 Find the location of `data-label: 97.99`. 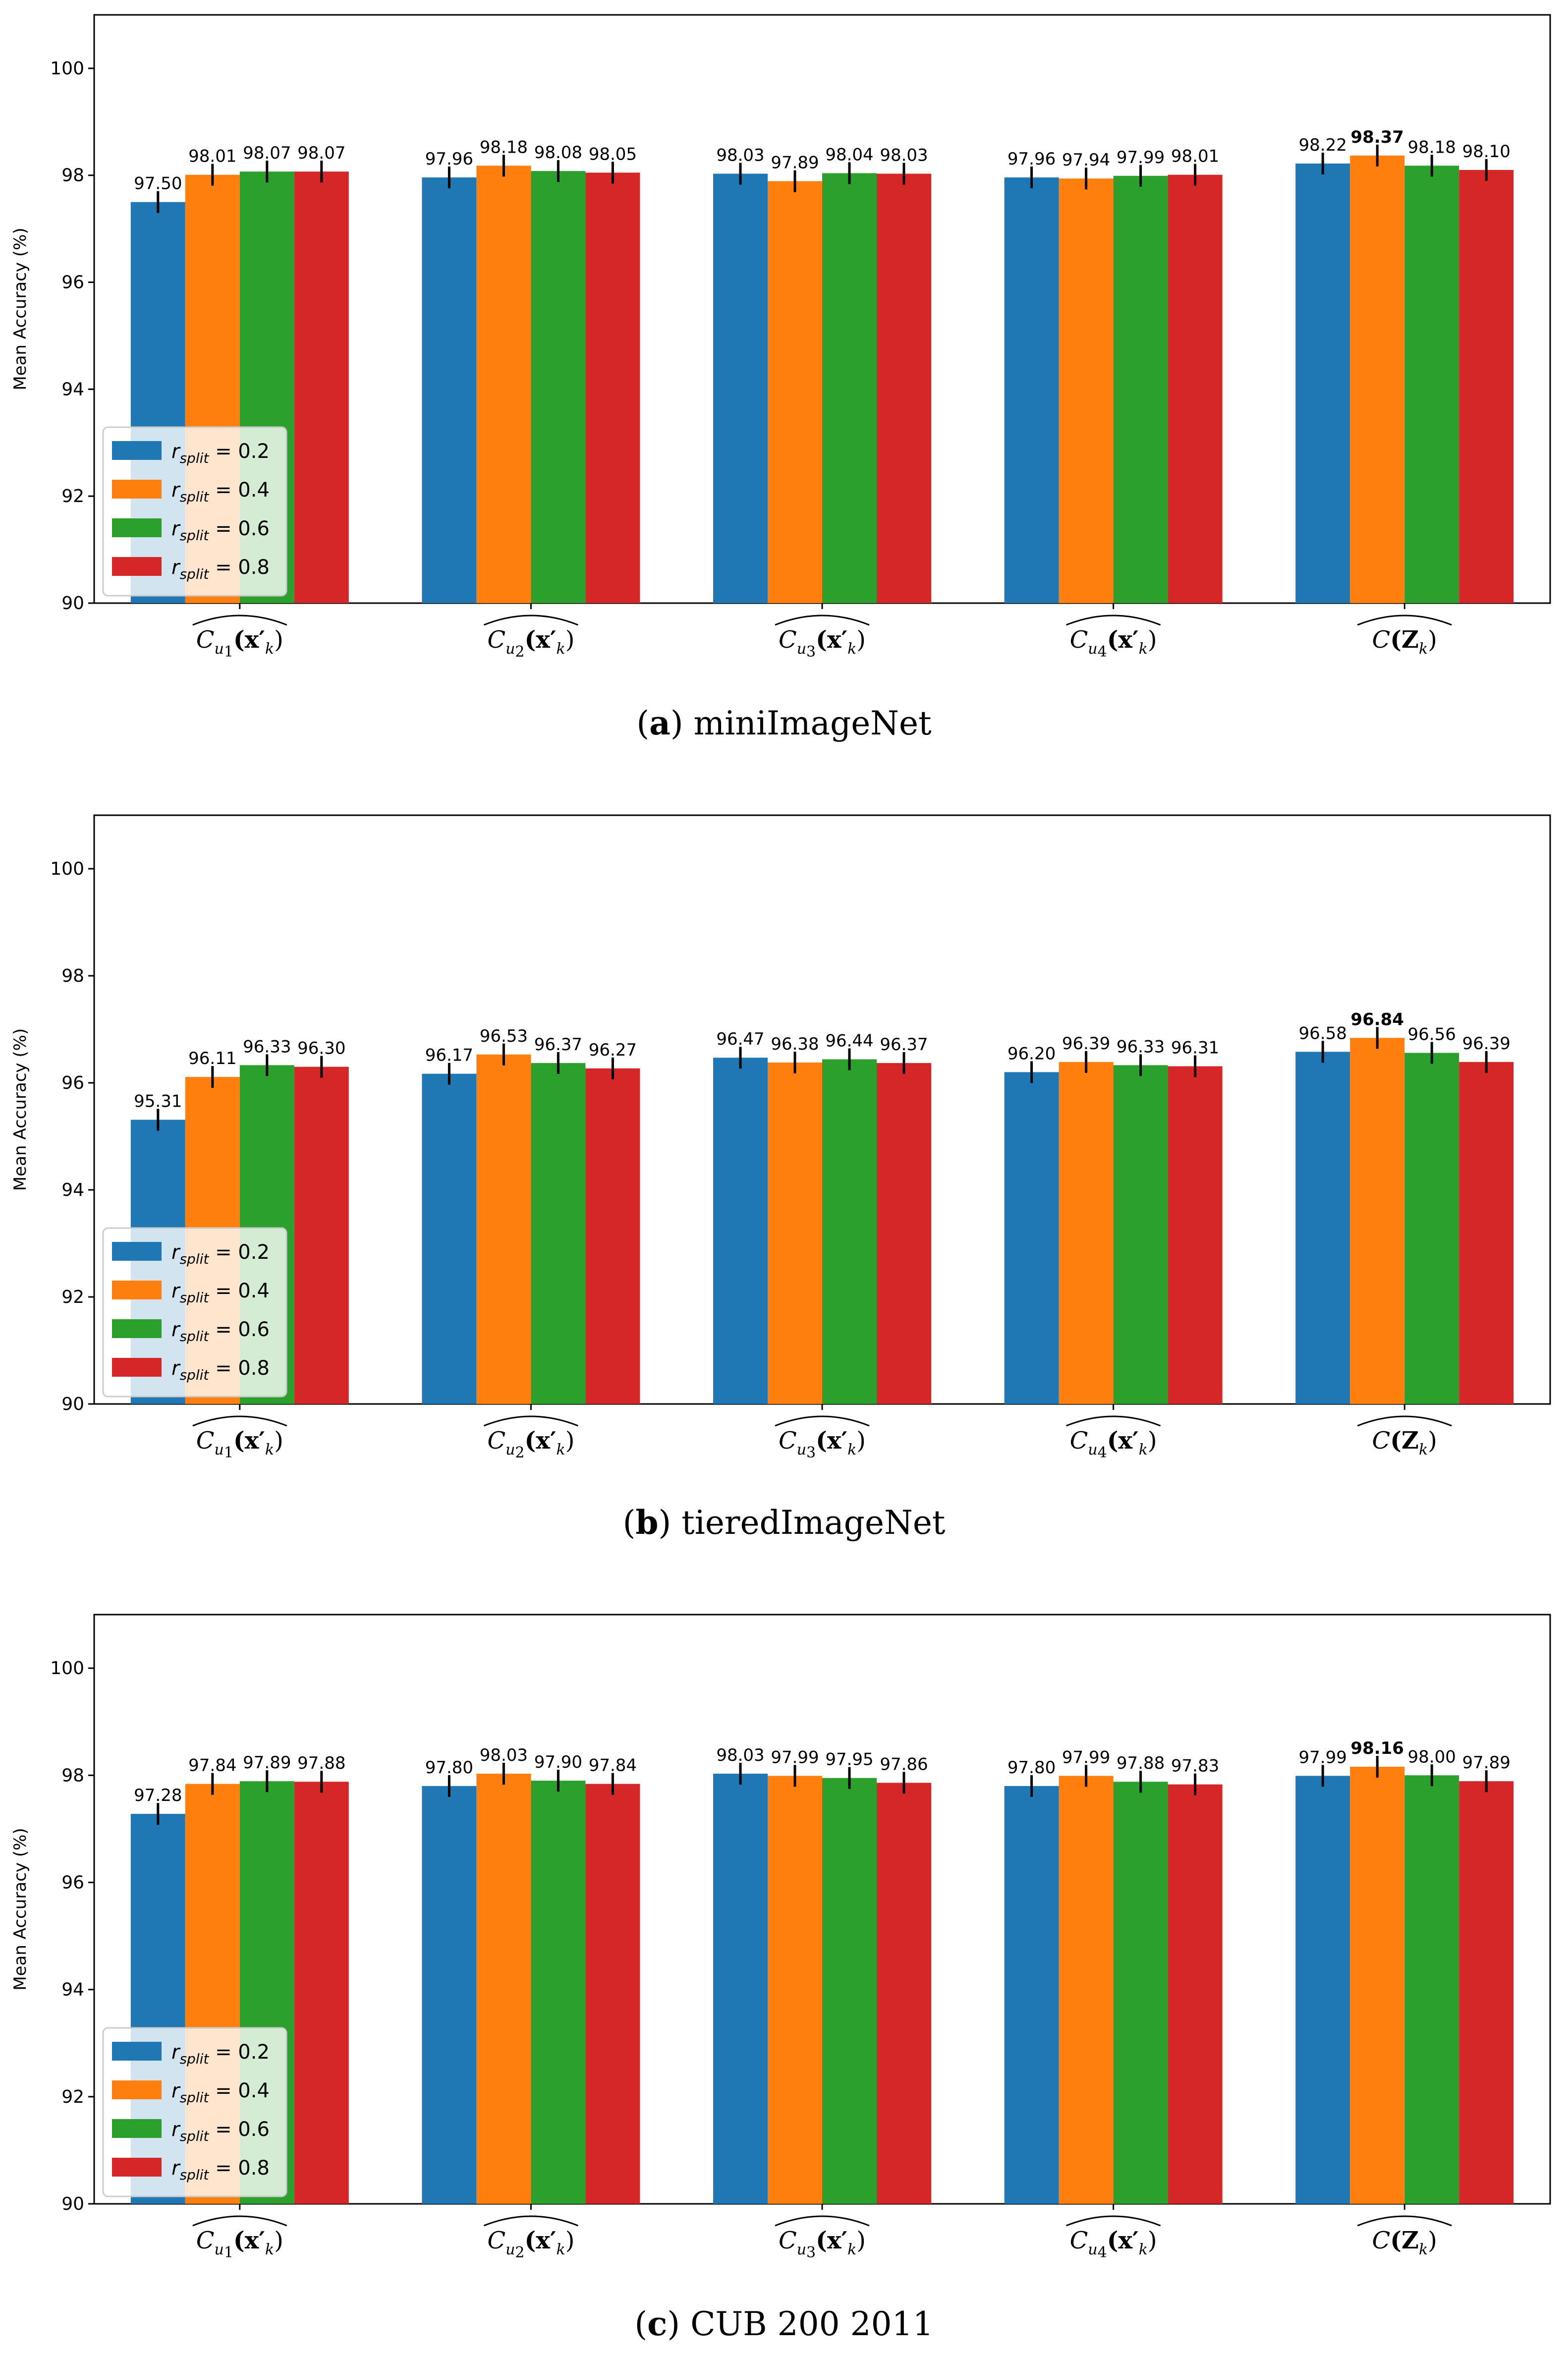

data-label: 97.99 is located at coordinates (1141, 158).